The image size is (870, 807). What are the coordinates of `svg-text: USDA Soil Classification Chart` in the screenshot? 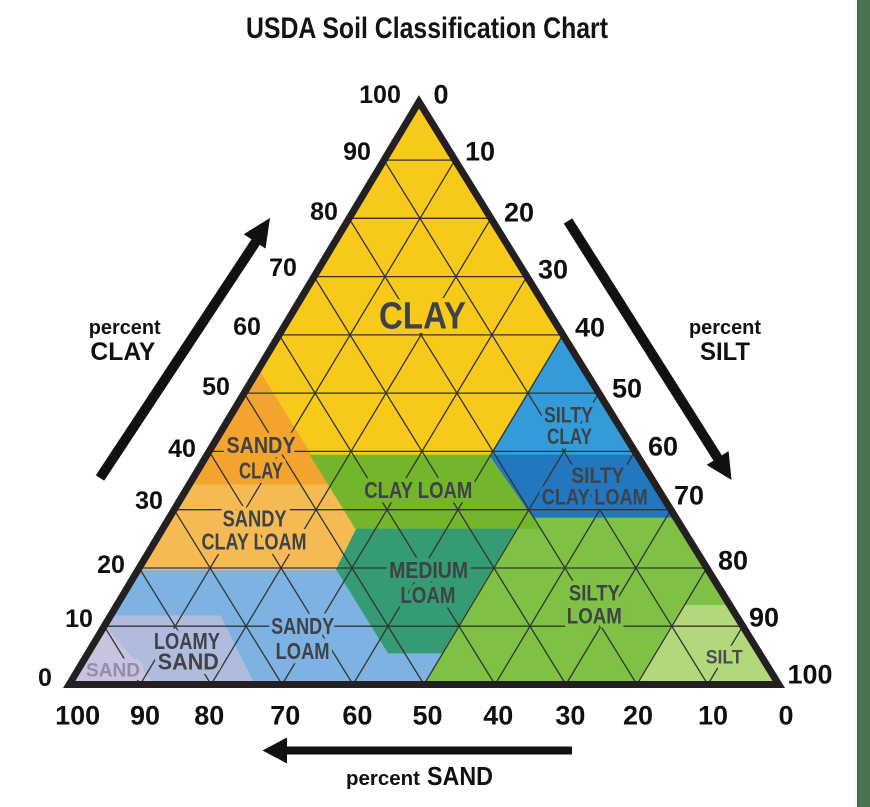 It's located at (427, 28).